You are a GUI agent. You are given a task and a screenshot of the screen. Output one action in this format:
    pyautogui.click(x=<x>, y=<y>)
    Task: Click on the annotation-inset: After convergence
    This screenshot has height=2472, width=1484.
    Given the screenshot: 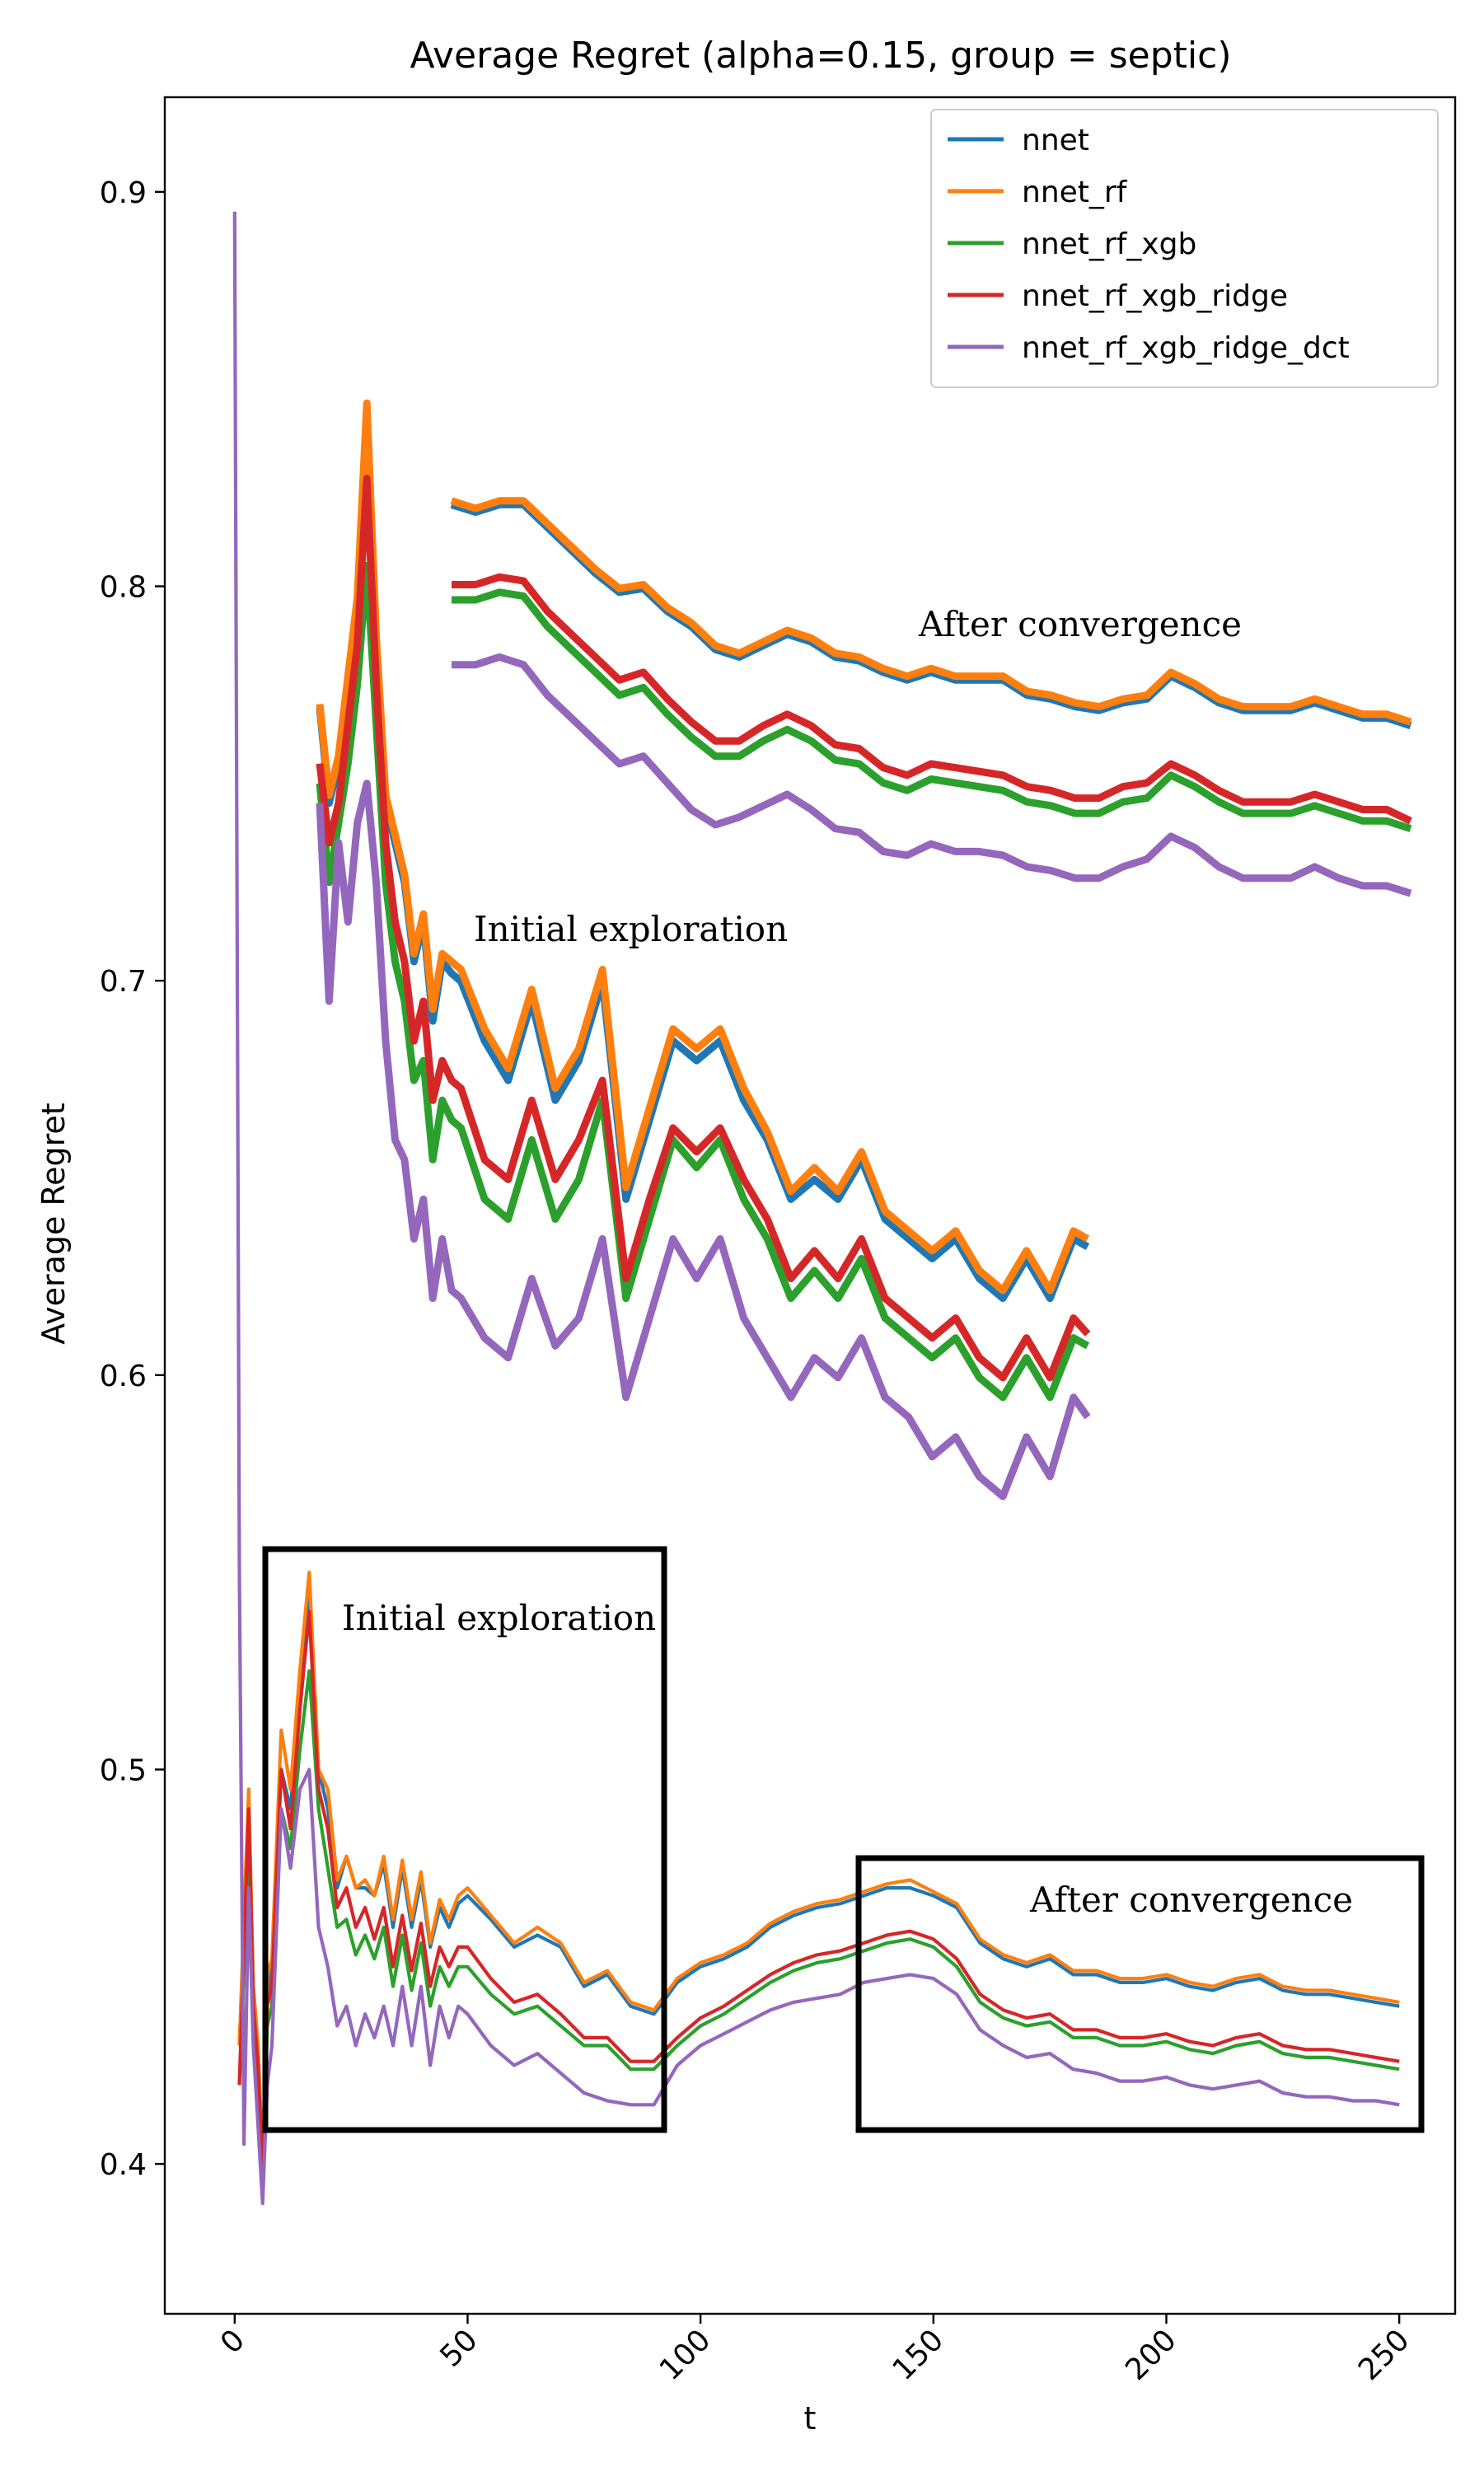 What is the action you would take?
    pyautogui.click(x=1080, y=624)
    